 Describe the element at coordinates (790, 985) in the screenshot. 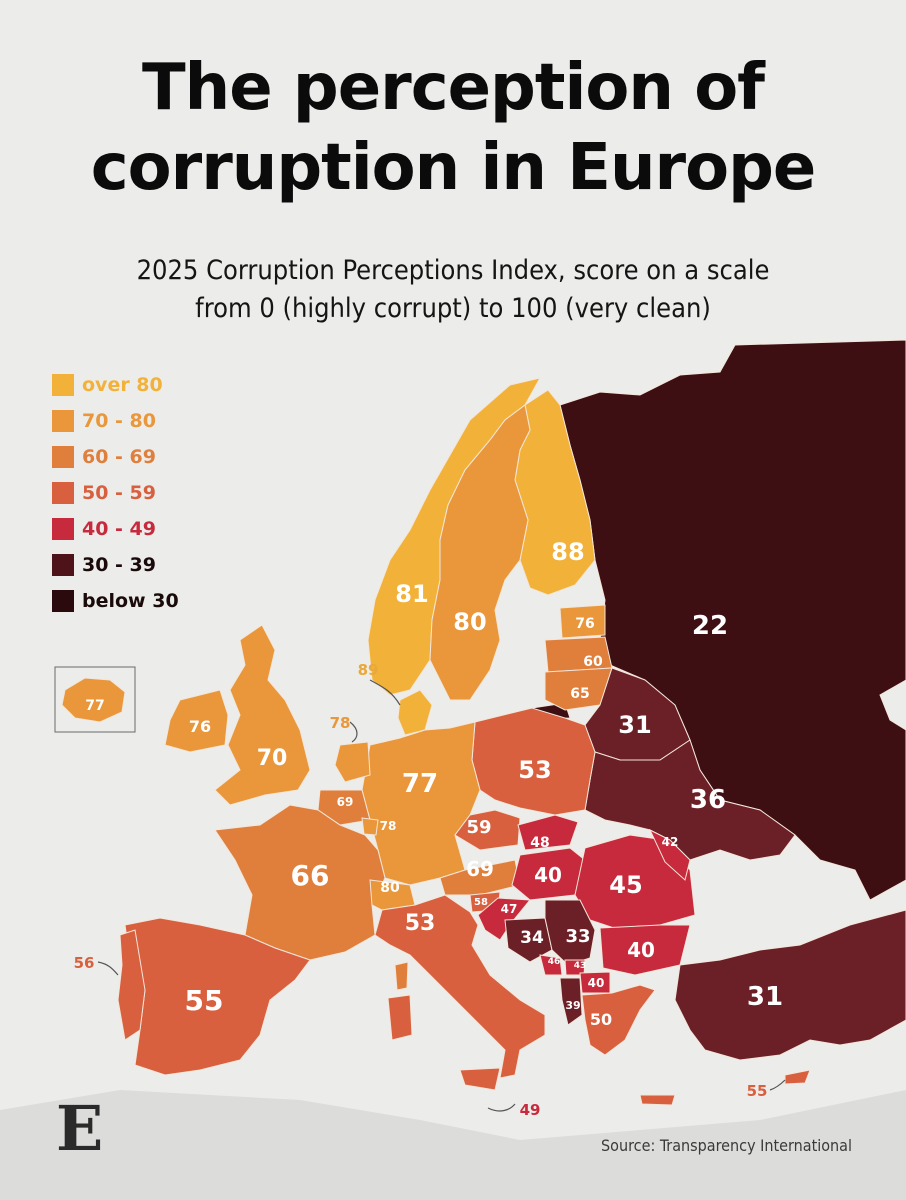

I see `region-turkey` at that location.